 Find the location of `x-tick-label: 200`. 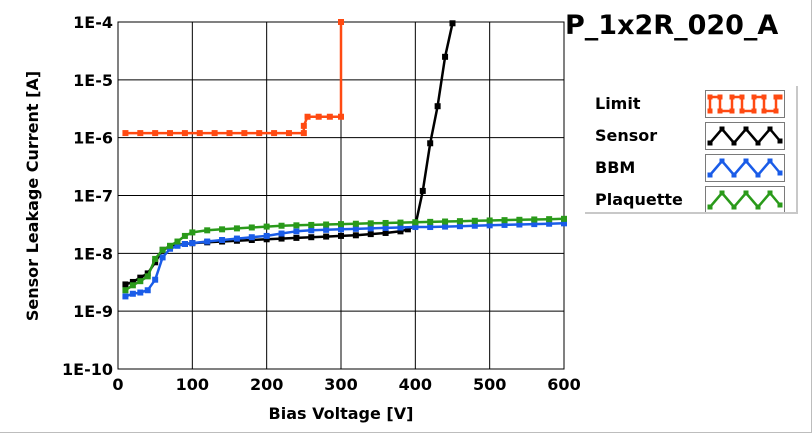

x-tick-label: 200 is located at coordinates (266, 384).